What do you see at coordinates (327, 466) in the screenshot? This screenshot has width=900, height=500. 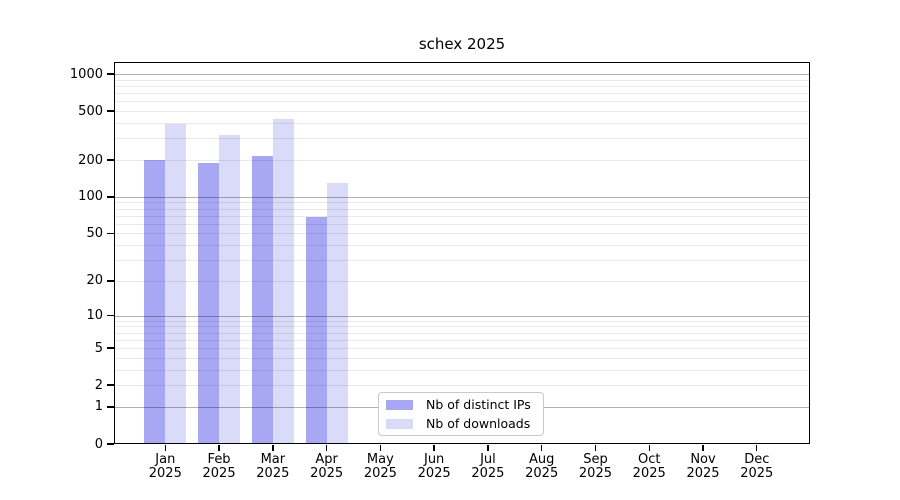 I see `x-tick-label-apr: Apr 2025` at bounding box center [327, 466].